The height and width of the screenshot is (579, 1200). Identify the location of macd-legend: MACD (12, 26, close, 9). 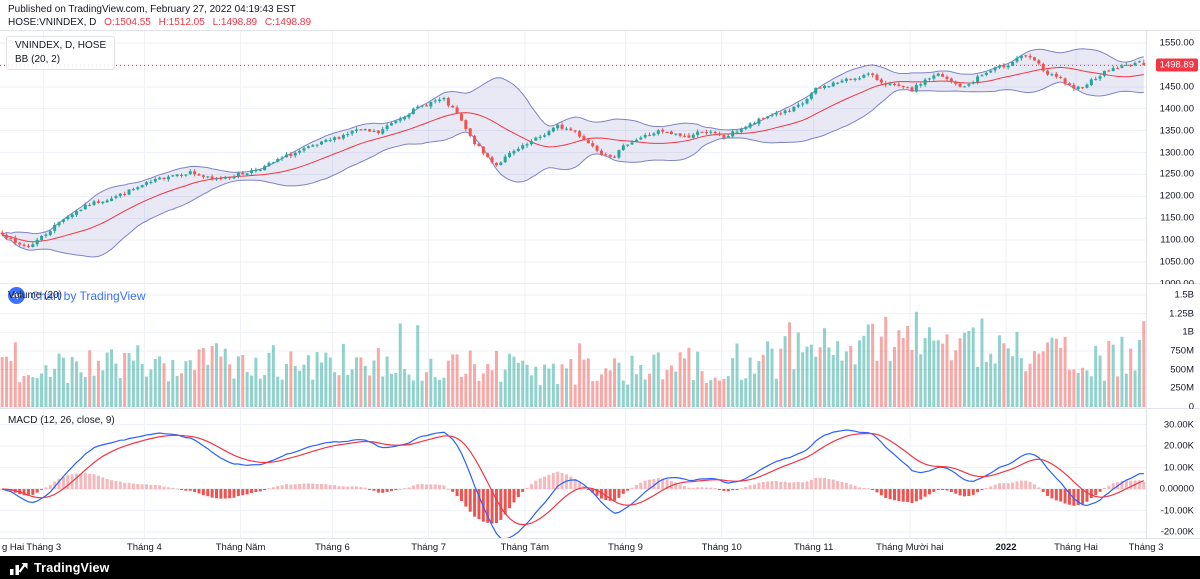
(61, 421).